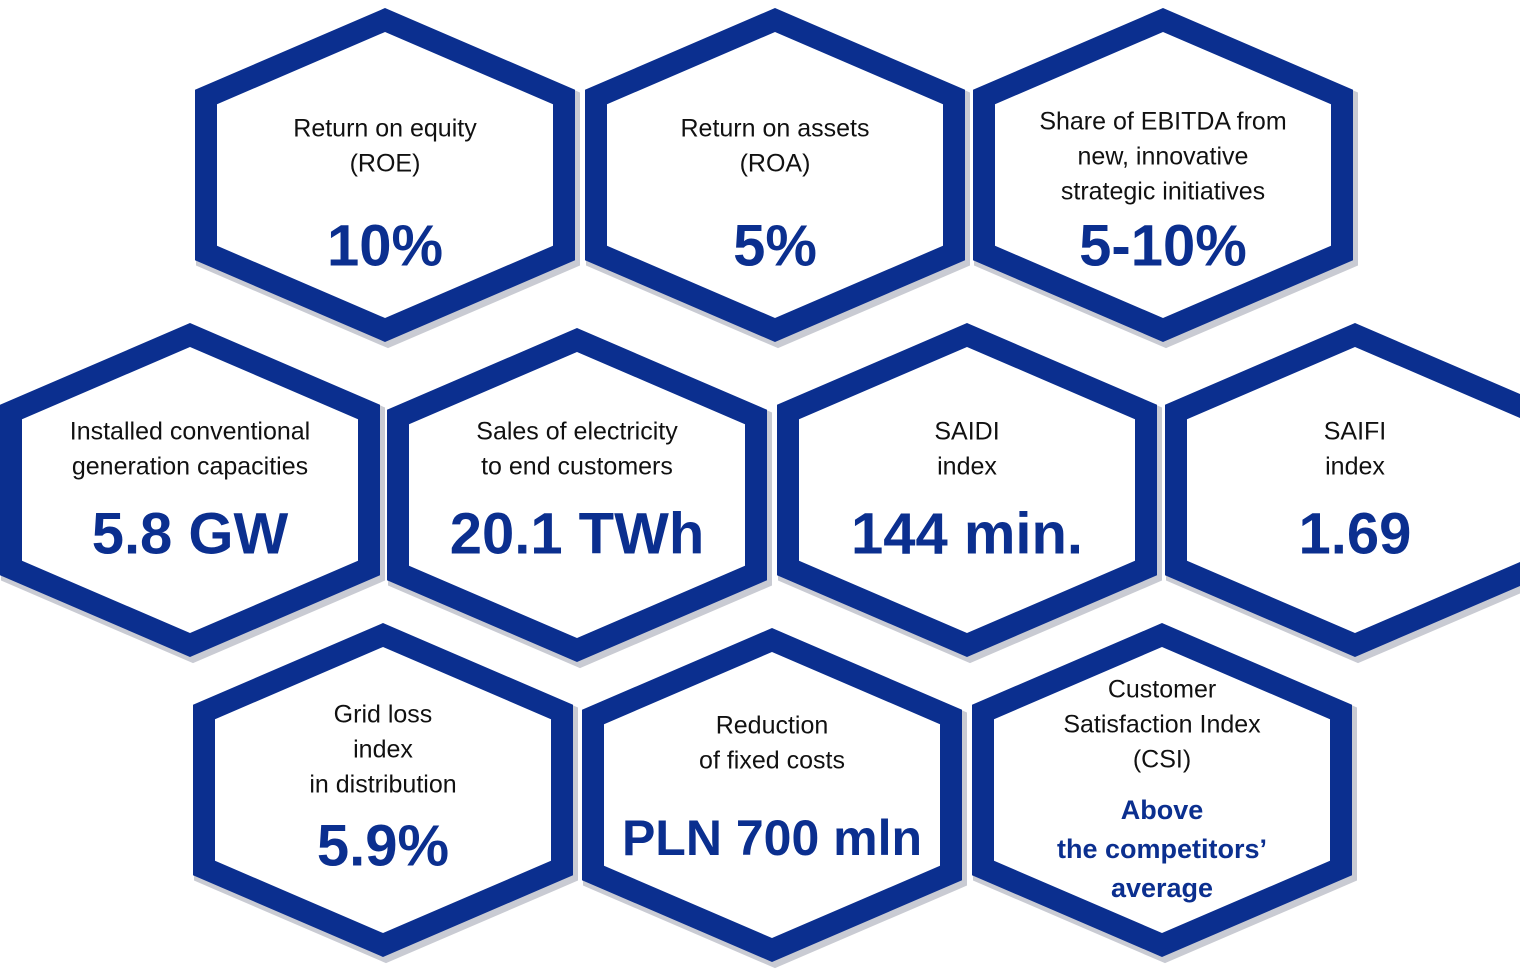 This screenshot has height=970, width=1520. I want to click on hexagon-value: 144 min., so click(967, 533).